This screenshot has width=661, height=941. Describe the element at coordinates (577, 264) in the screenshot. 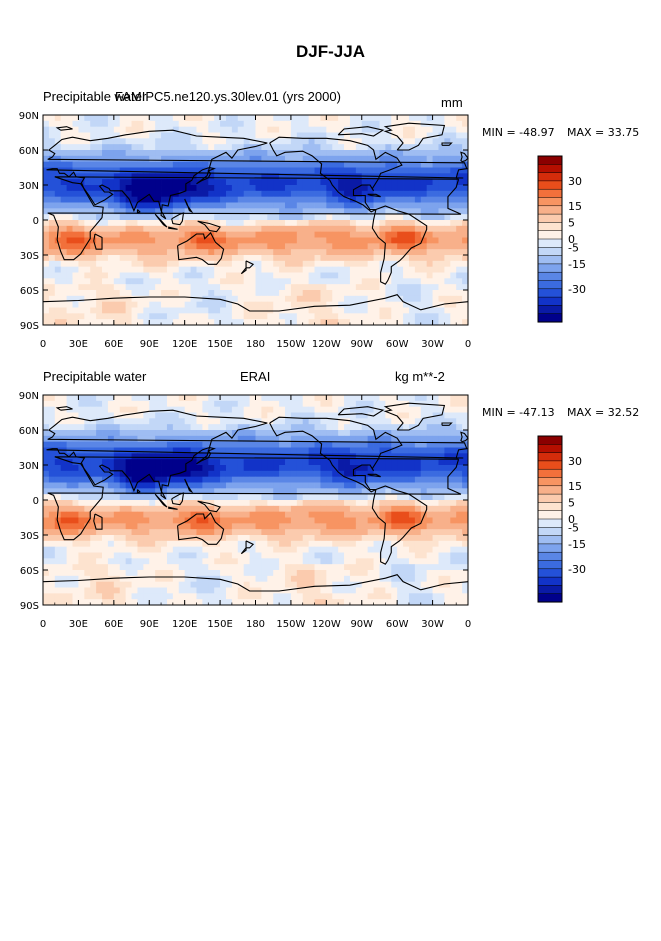

I see `colorbar-label: -15` at that location.